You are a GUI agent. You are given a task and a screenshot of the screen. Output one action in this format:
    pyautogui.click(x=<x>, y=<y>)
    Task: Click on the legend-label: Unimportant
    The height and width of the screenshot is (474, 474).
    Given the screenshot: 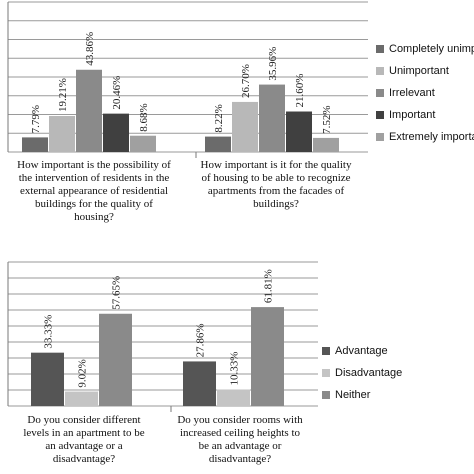 What is the action you would take?
    pyautogui.click(x=419, y=71)
    